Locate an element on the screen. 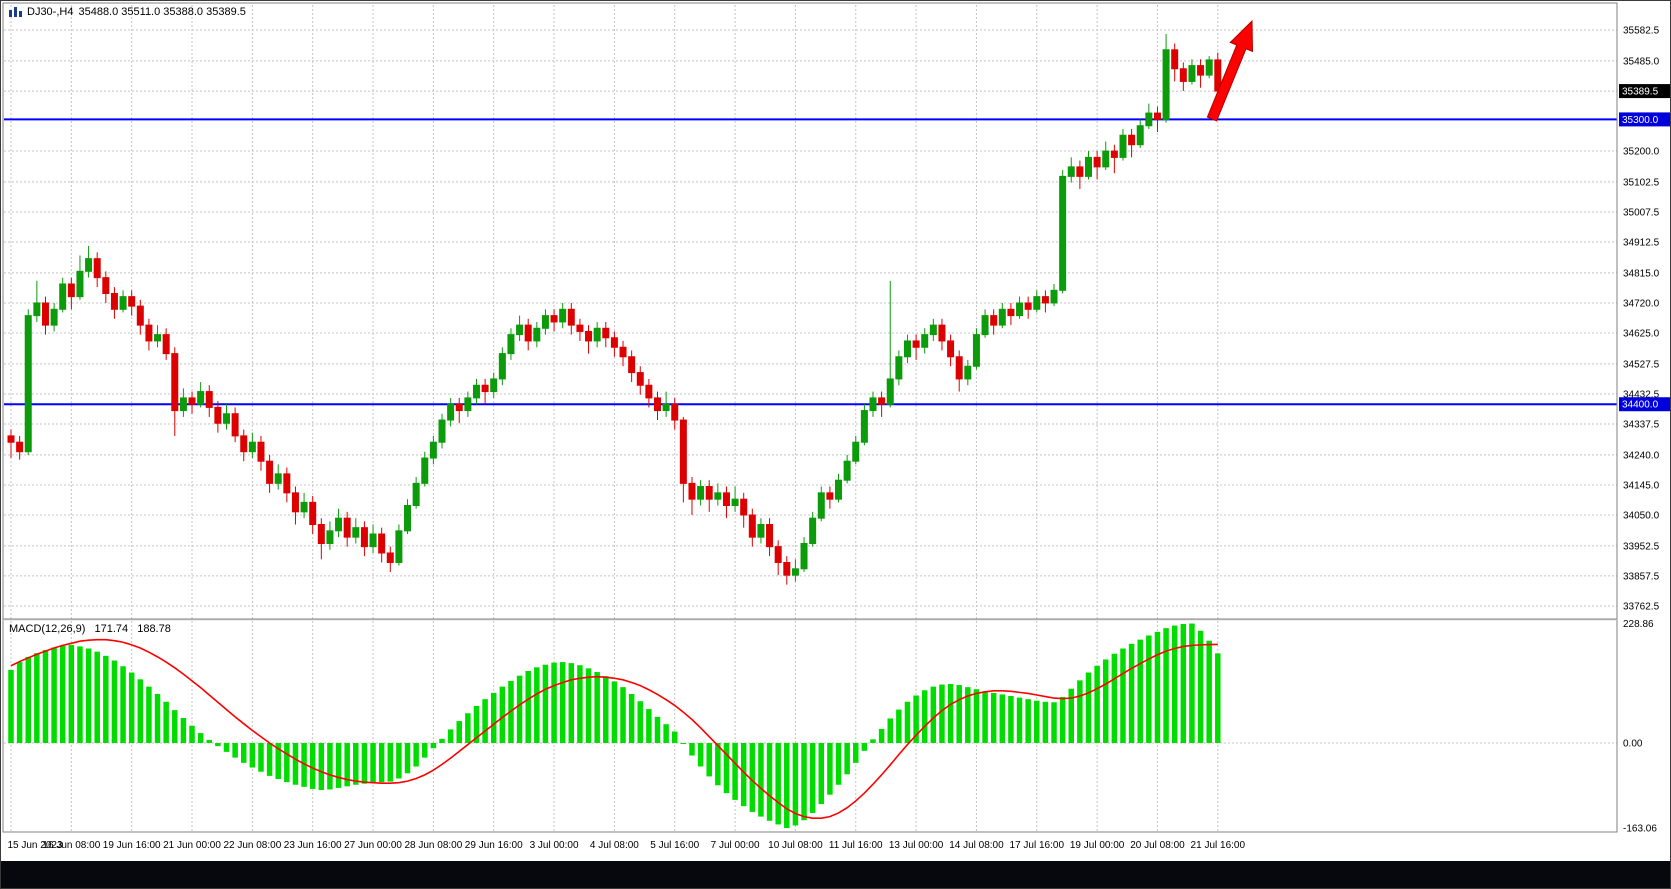 This screenshot has height=889, width=1671. svg-text: 34432.5 is located at coordinates (1641, 394).